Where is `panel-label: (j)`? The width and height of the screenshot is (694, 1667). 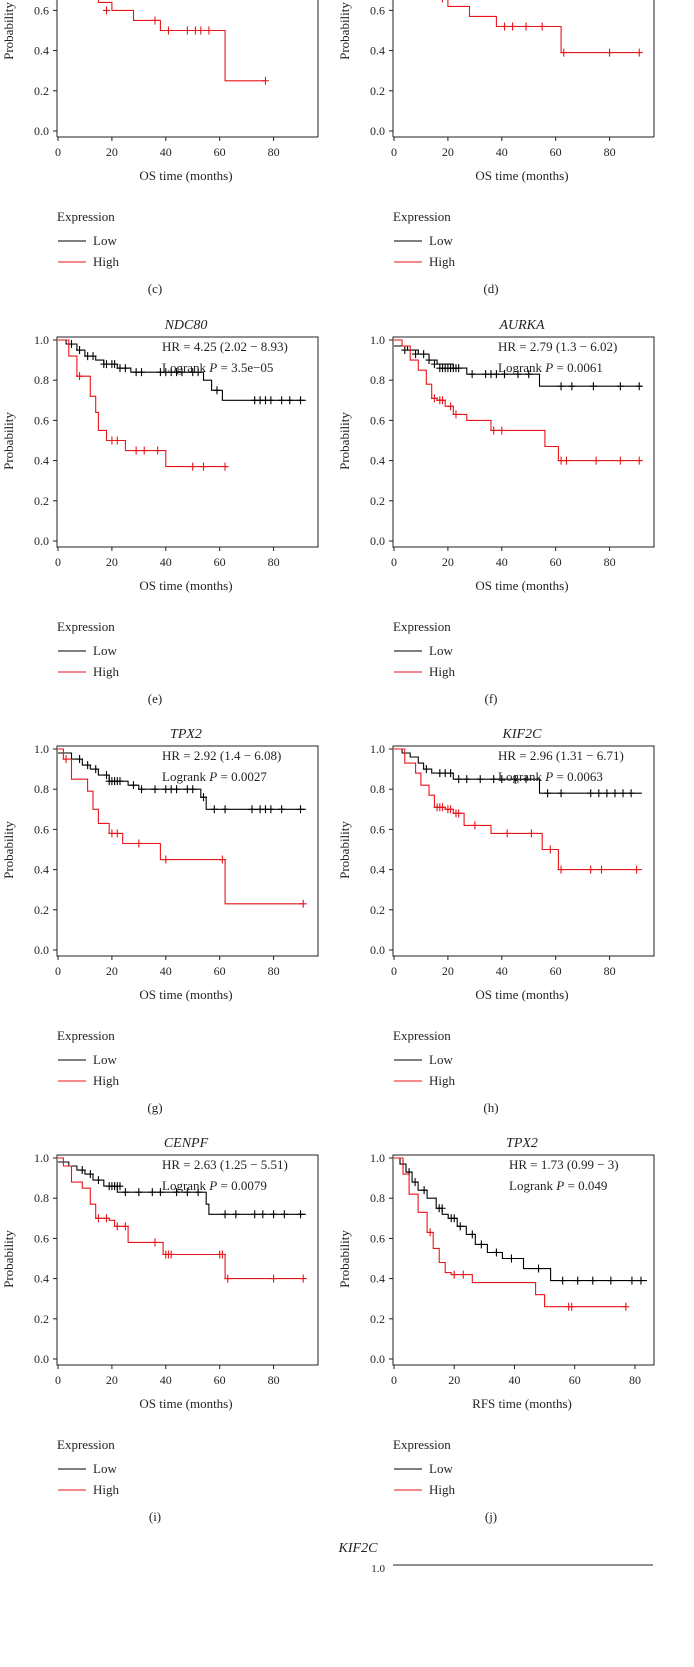
panel-label: (j) is located at coordinates (491, 1516).